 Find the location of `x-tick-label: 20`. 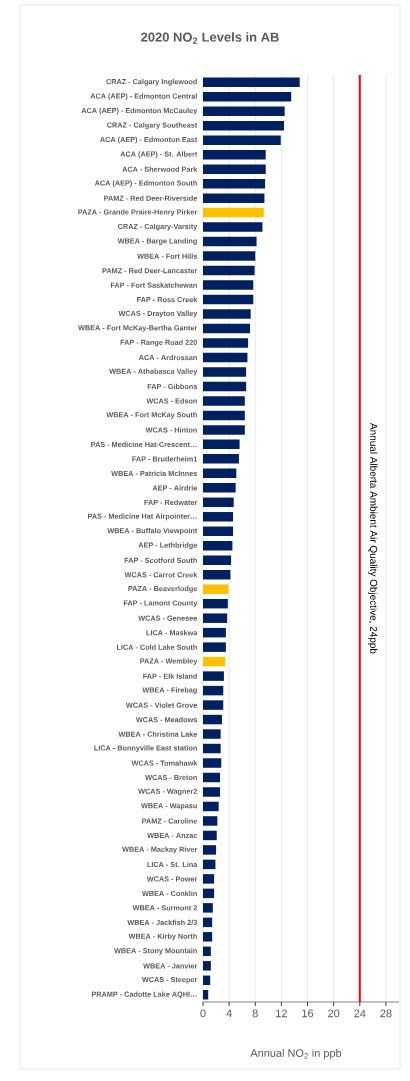

x-tick-label: 20 is located at coordinates (334, 1013).